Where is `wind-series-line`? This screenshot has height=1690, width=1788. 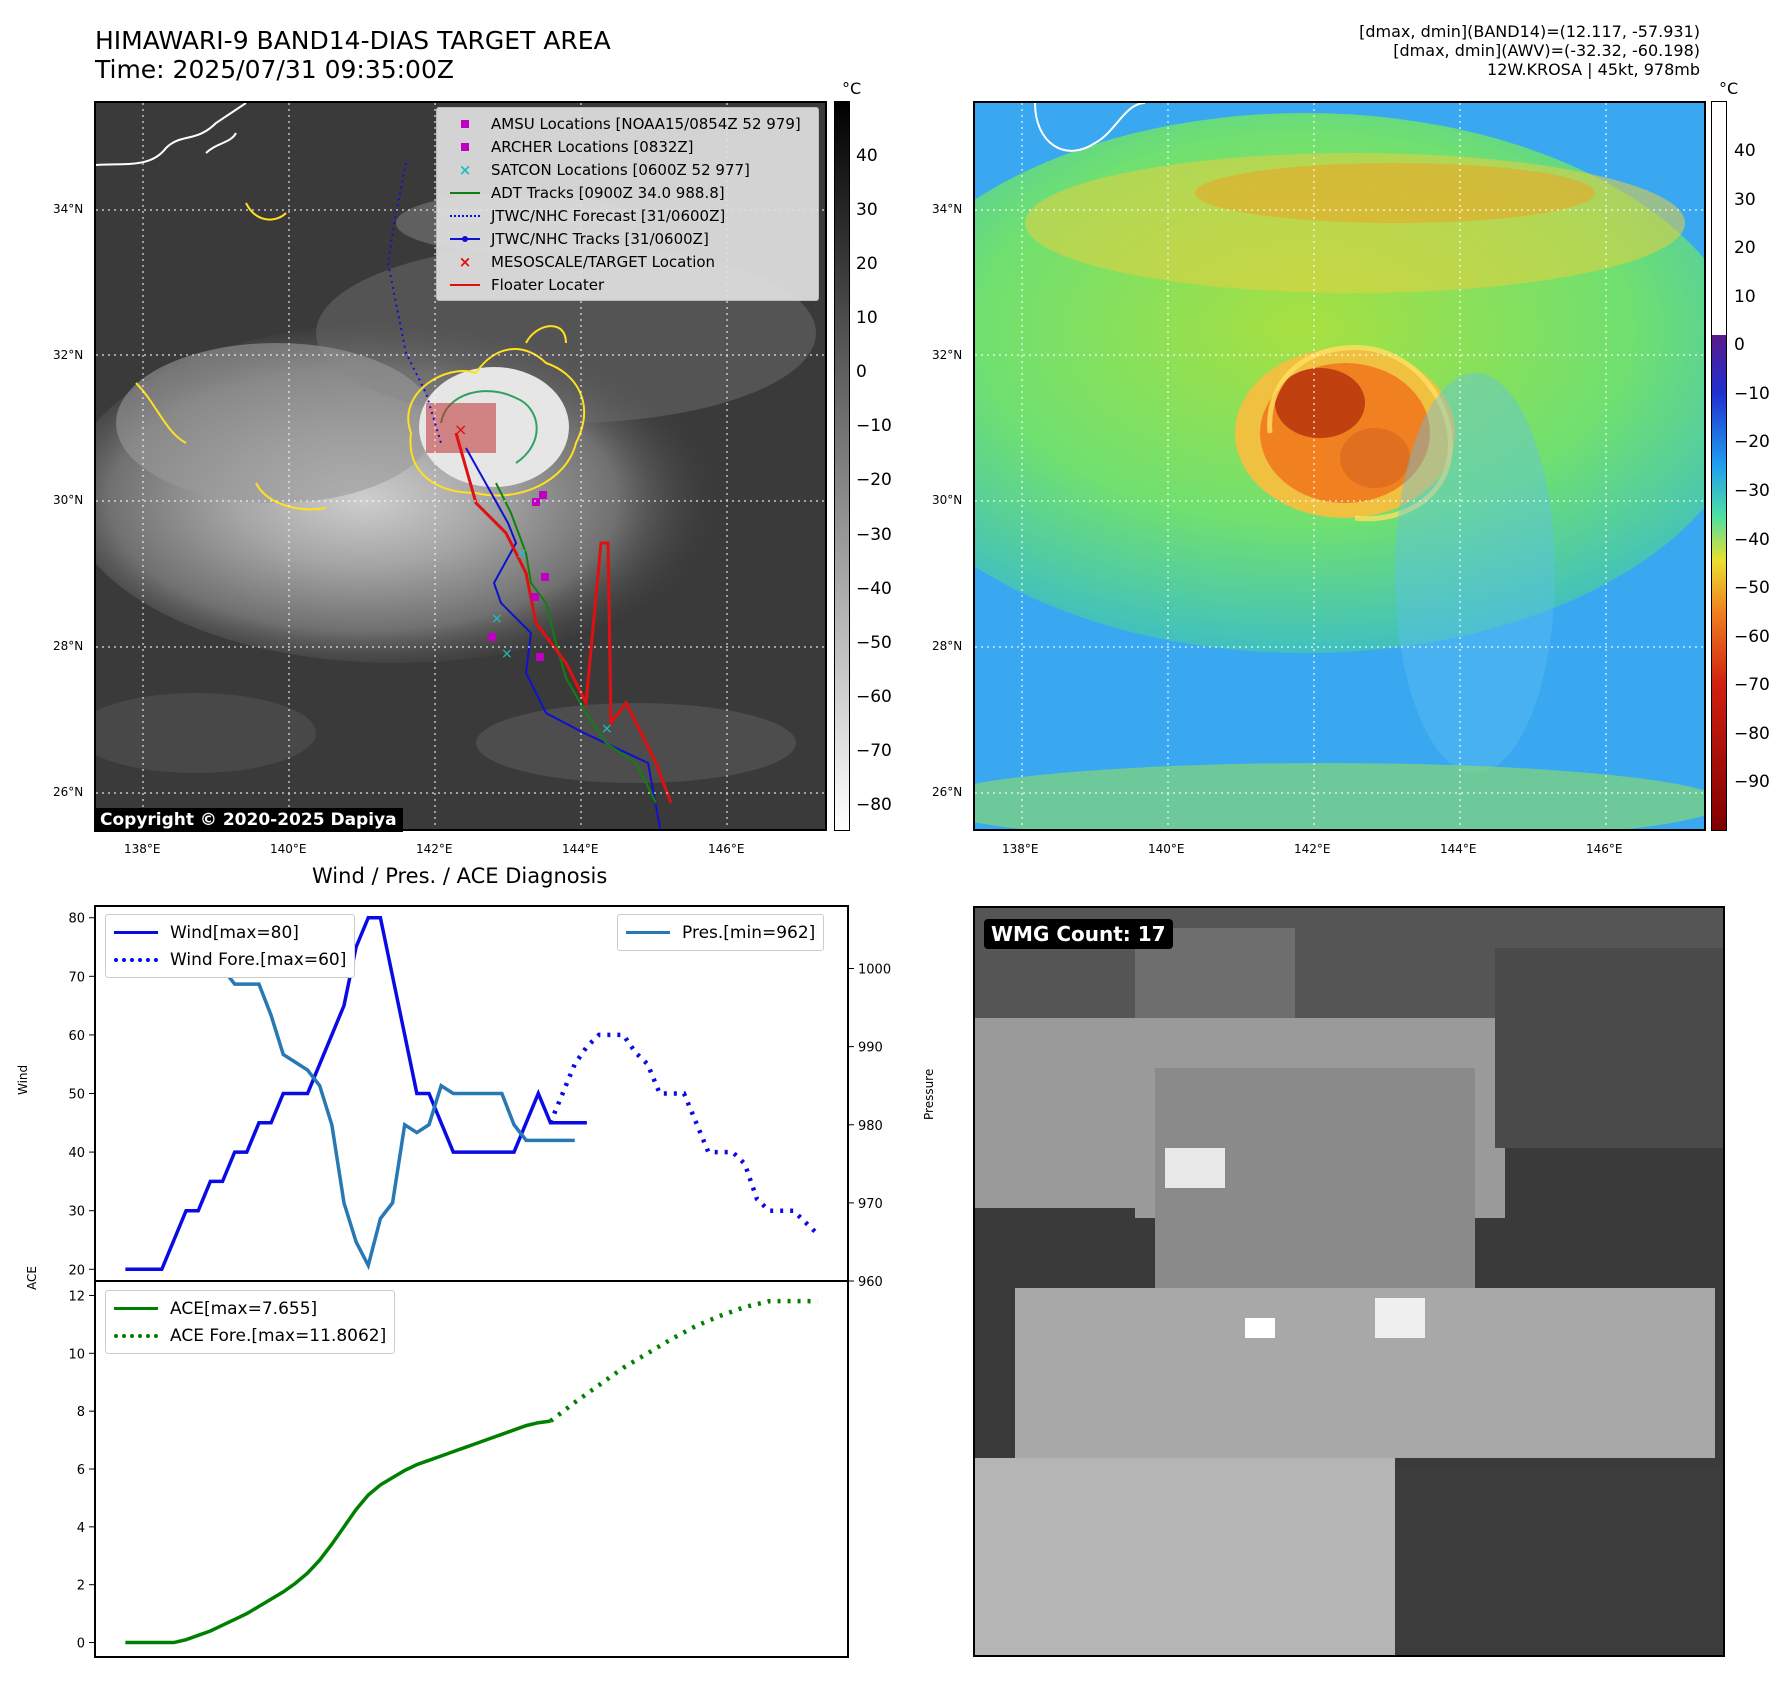
wind-series-line is located at coordinates (356, 1093).